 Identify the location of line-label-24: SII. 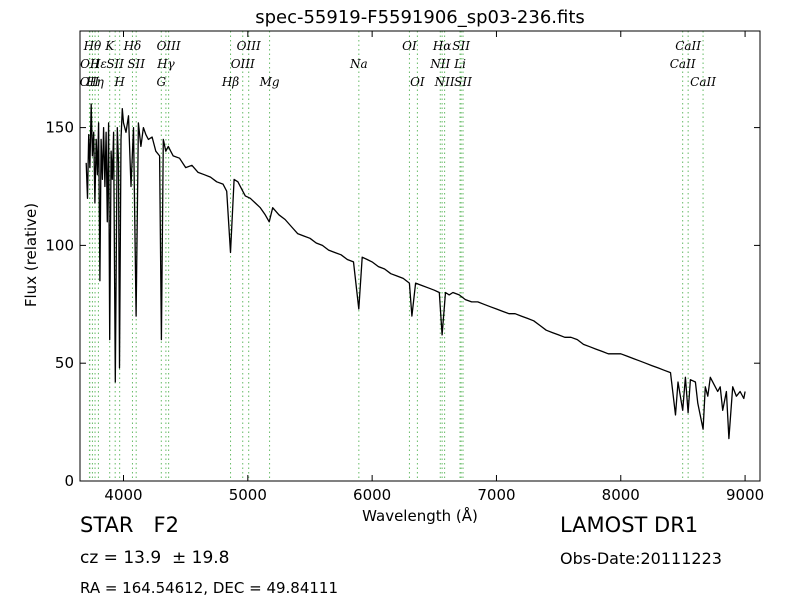
(461, 46).